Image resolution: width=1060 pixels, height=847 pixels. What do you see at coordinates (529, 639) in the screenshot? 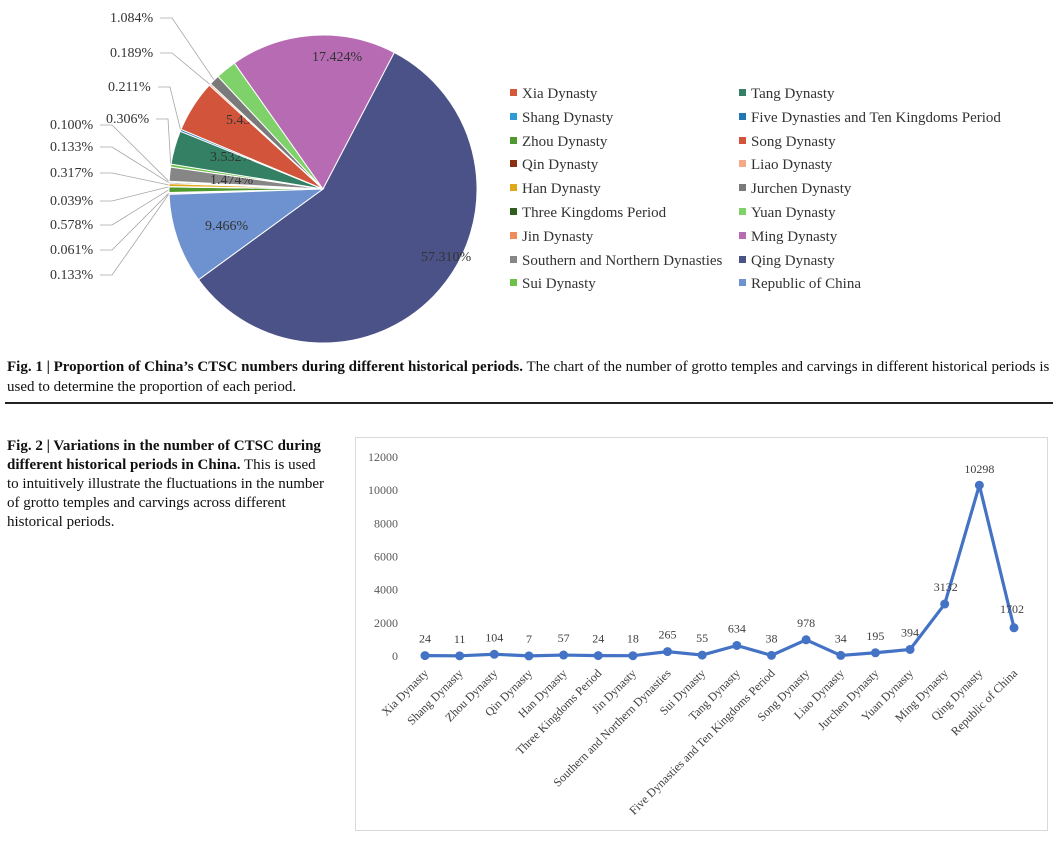
I see `data-label-qin-dynasty: 7` at bounding box center [529, 639].